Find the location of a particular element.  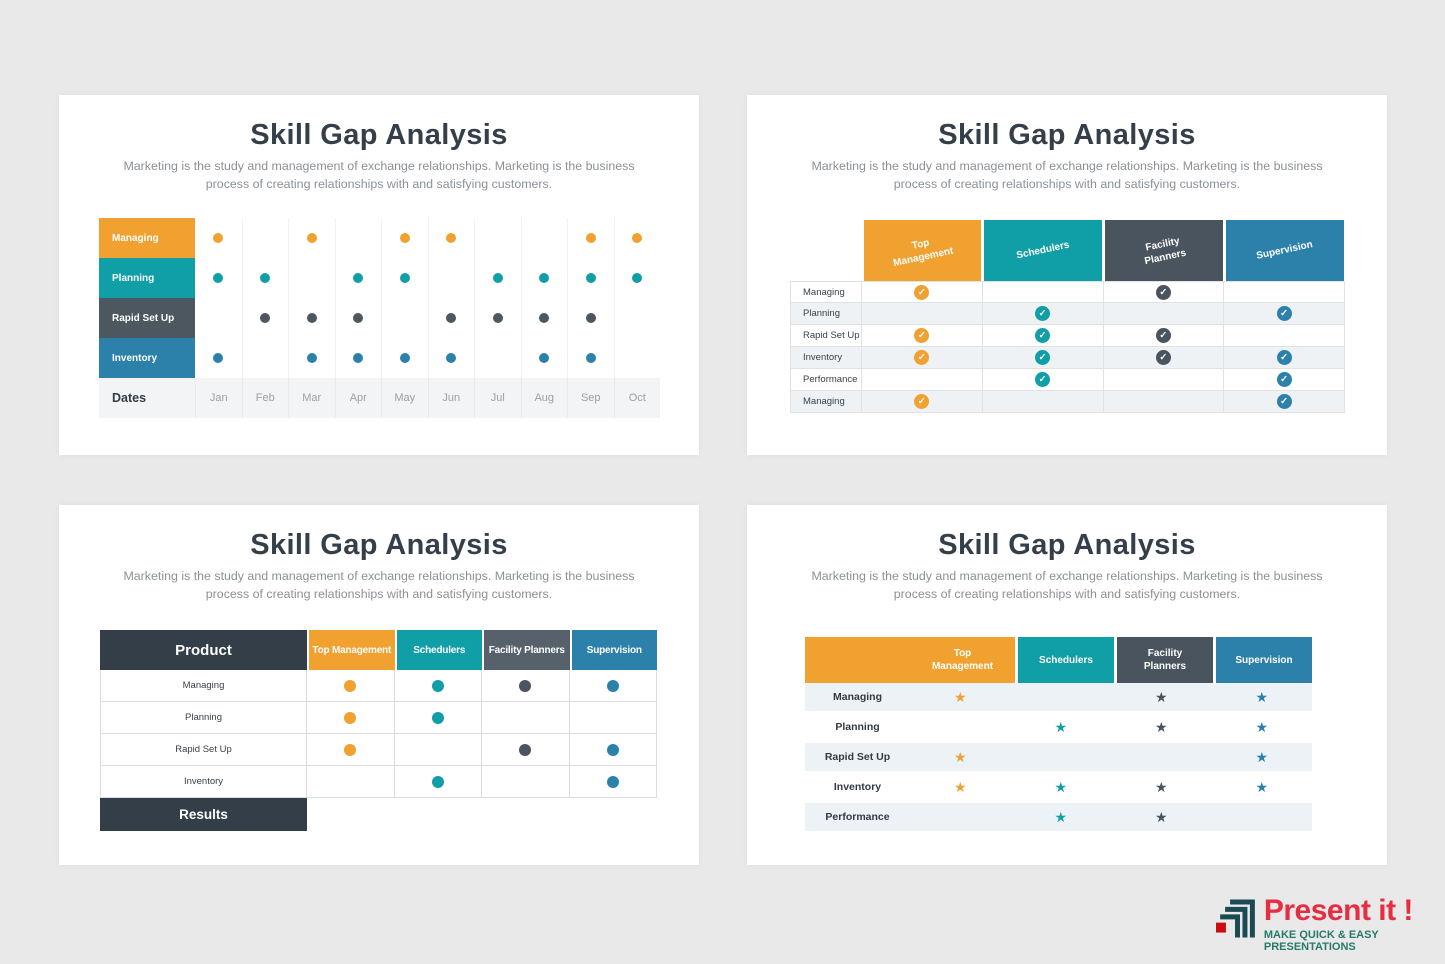

row-label: Planning is located at coordinates (826, 314).